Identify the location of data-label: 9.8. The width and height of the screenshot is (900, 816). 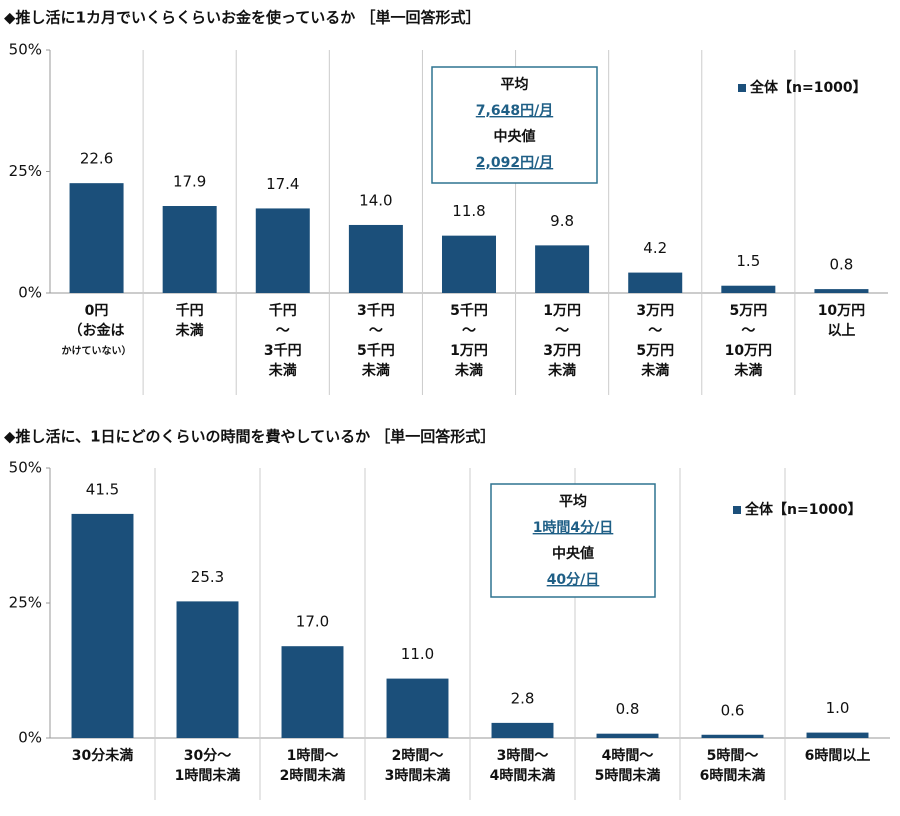
(562, 221).